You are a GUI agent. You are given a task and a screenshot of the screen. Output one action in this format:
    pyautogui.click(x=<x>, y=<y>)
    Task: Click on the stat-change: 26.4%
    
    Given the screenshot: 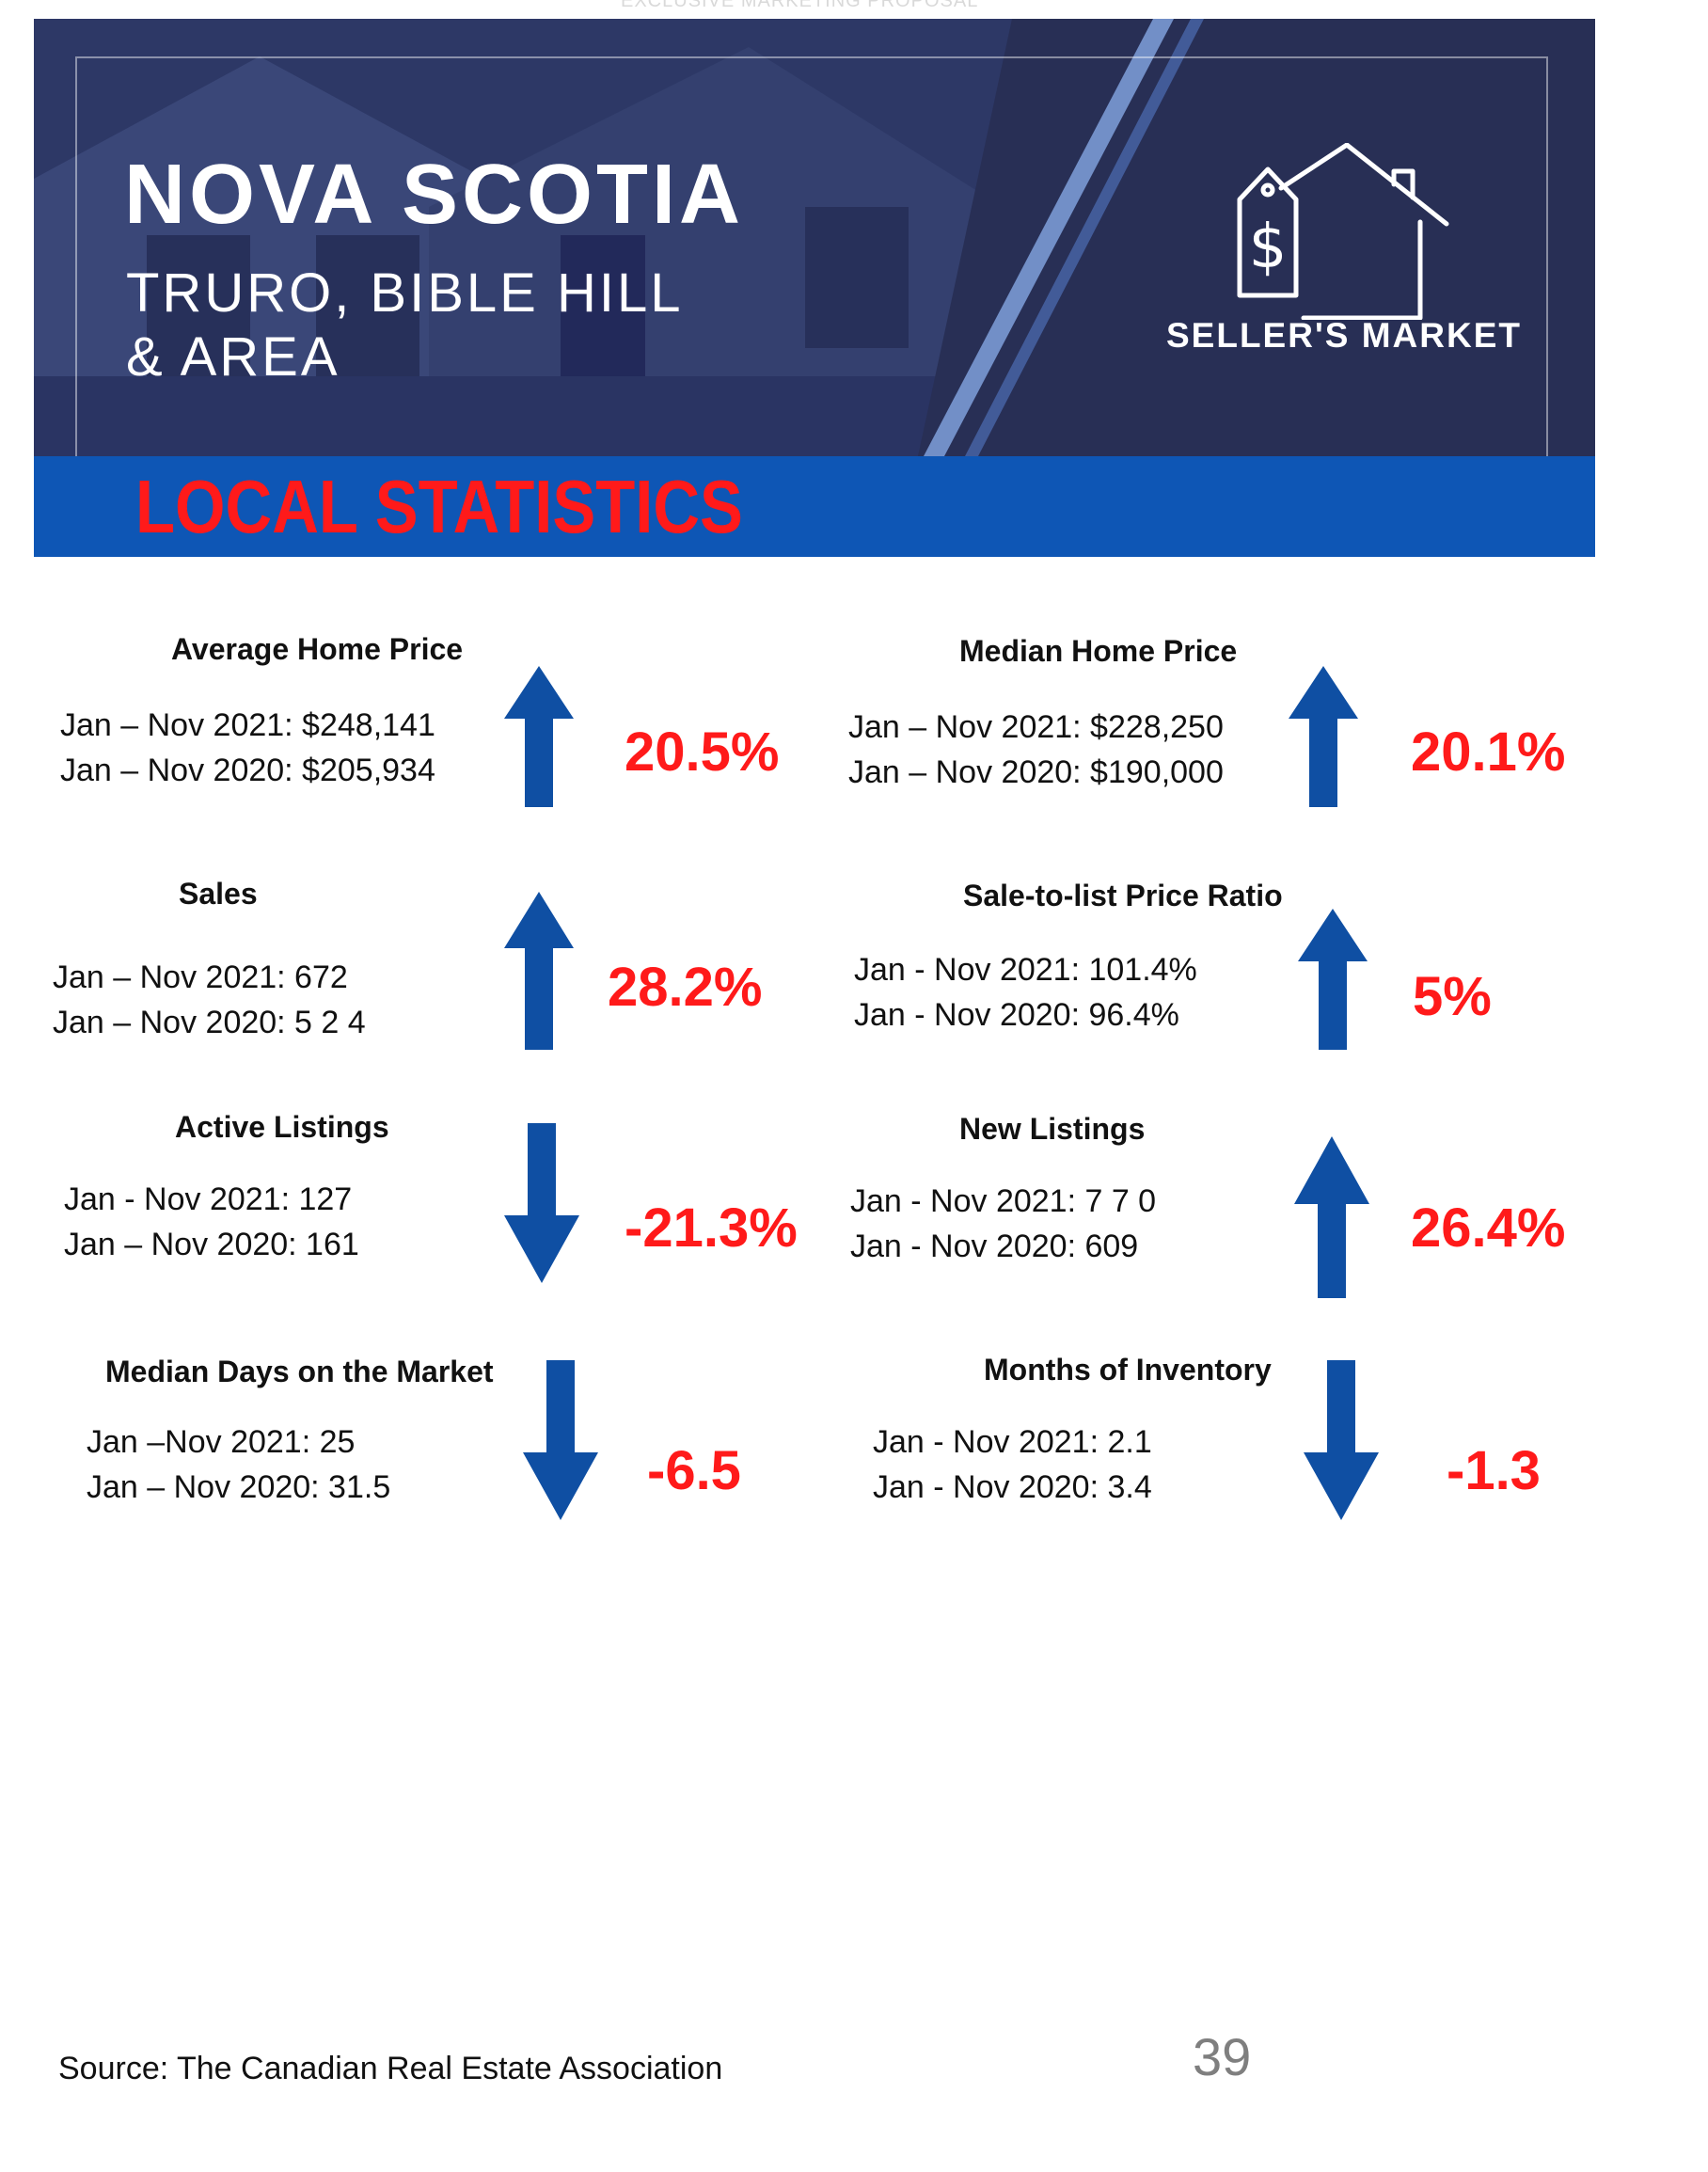 What is the action you would take?
    pyautogui.click(x=1489, y=1228)
    